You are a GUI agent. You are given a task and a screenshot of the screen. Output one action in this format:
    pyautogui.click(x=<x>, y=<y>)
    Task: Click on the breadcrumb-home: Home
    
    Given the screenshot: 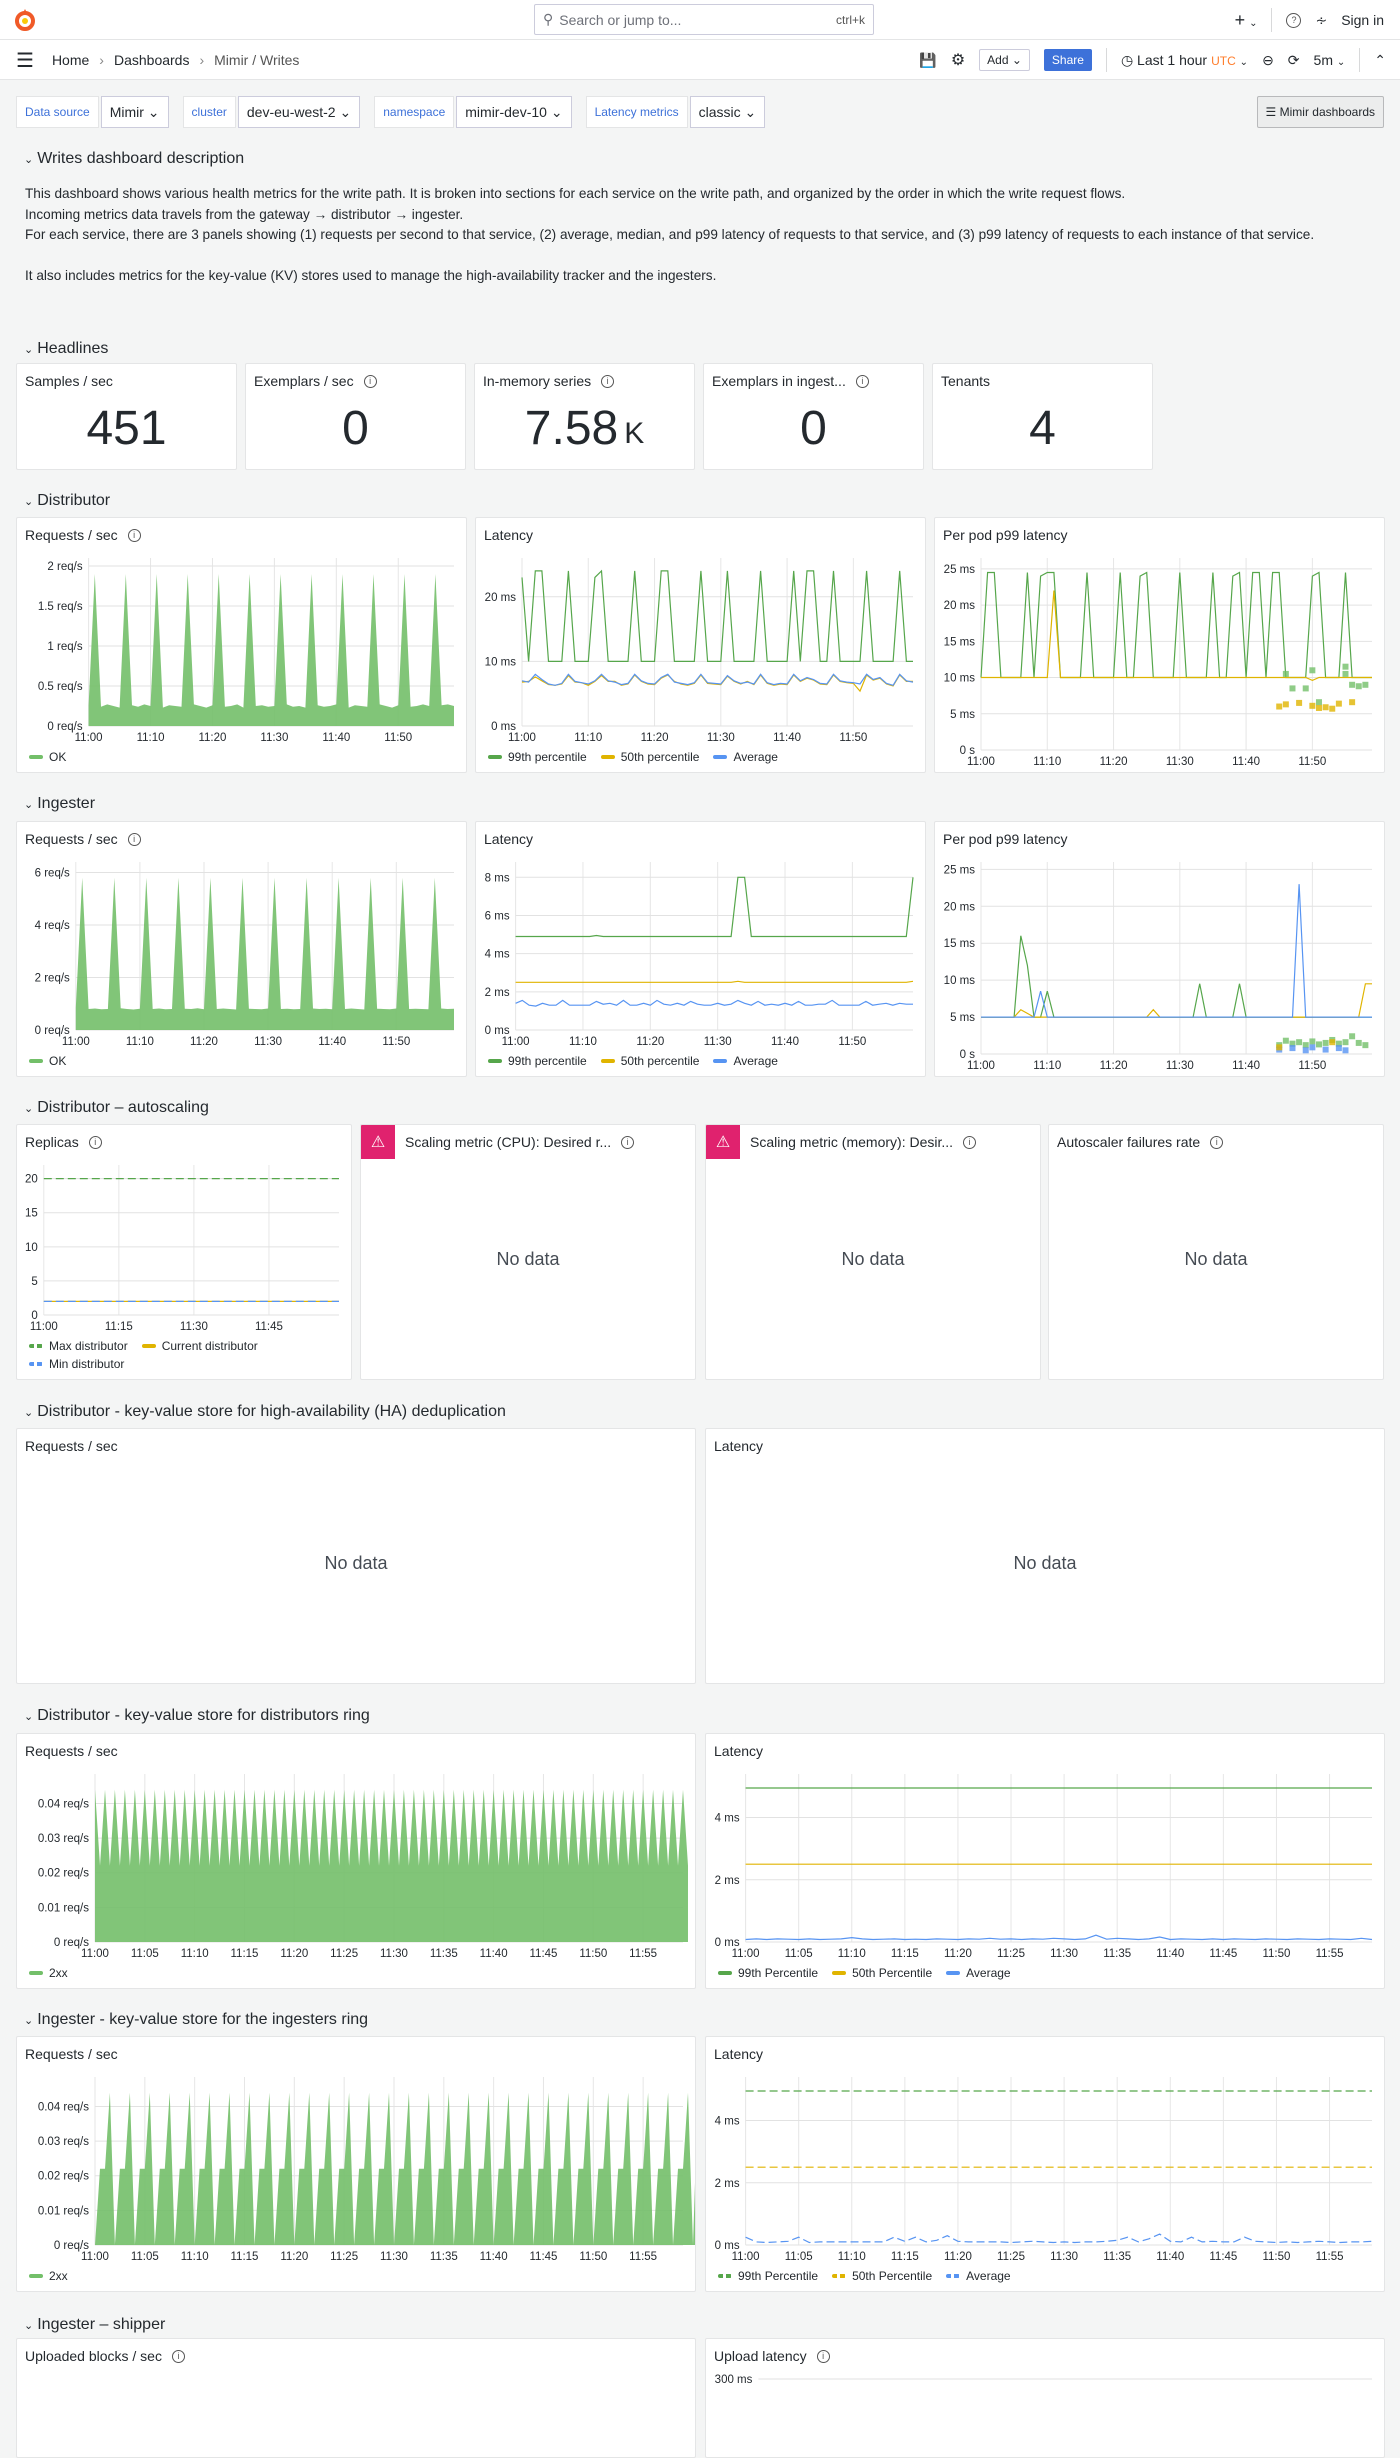 What is the action you would take?
    pyautogui.click(x=70, y=60)
    